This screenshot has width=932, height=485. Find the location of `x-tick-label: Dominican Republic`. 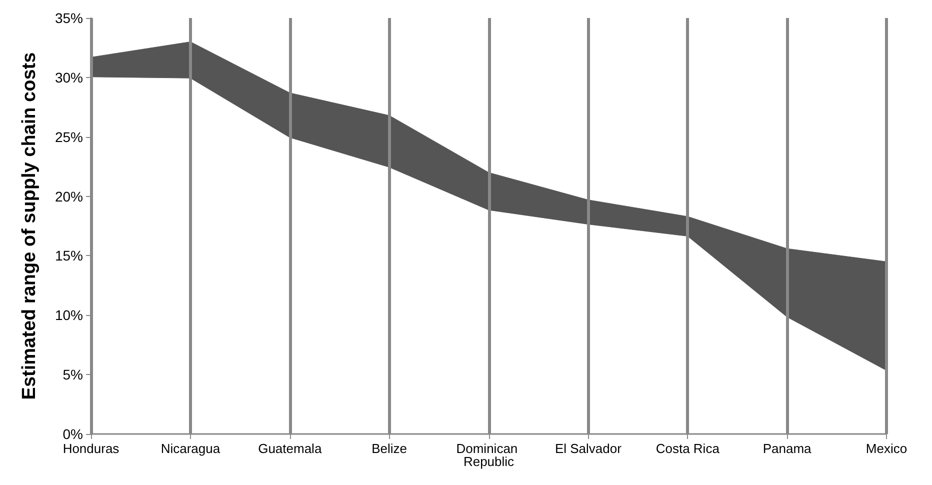

x-tick-label: Dominican Republic is located at coordinates (489, 455).